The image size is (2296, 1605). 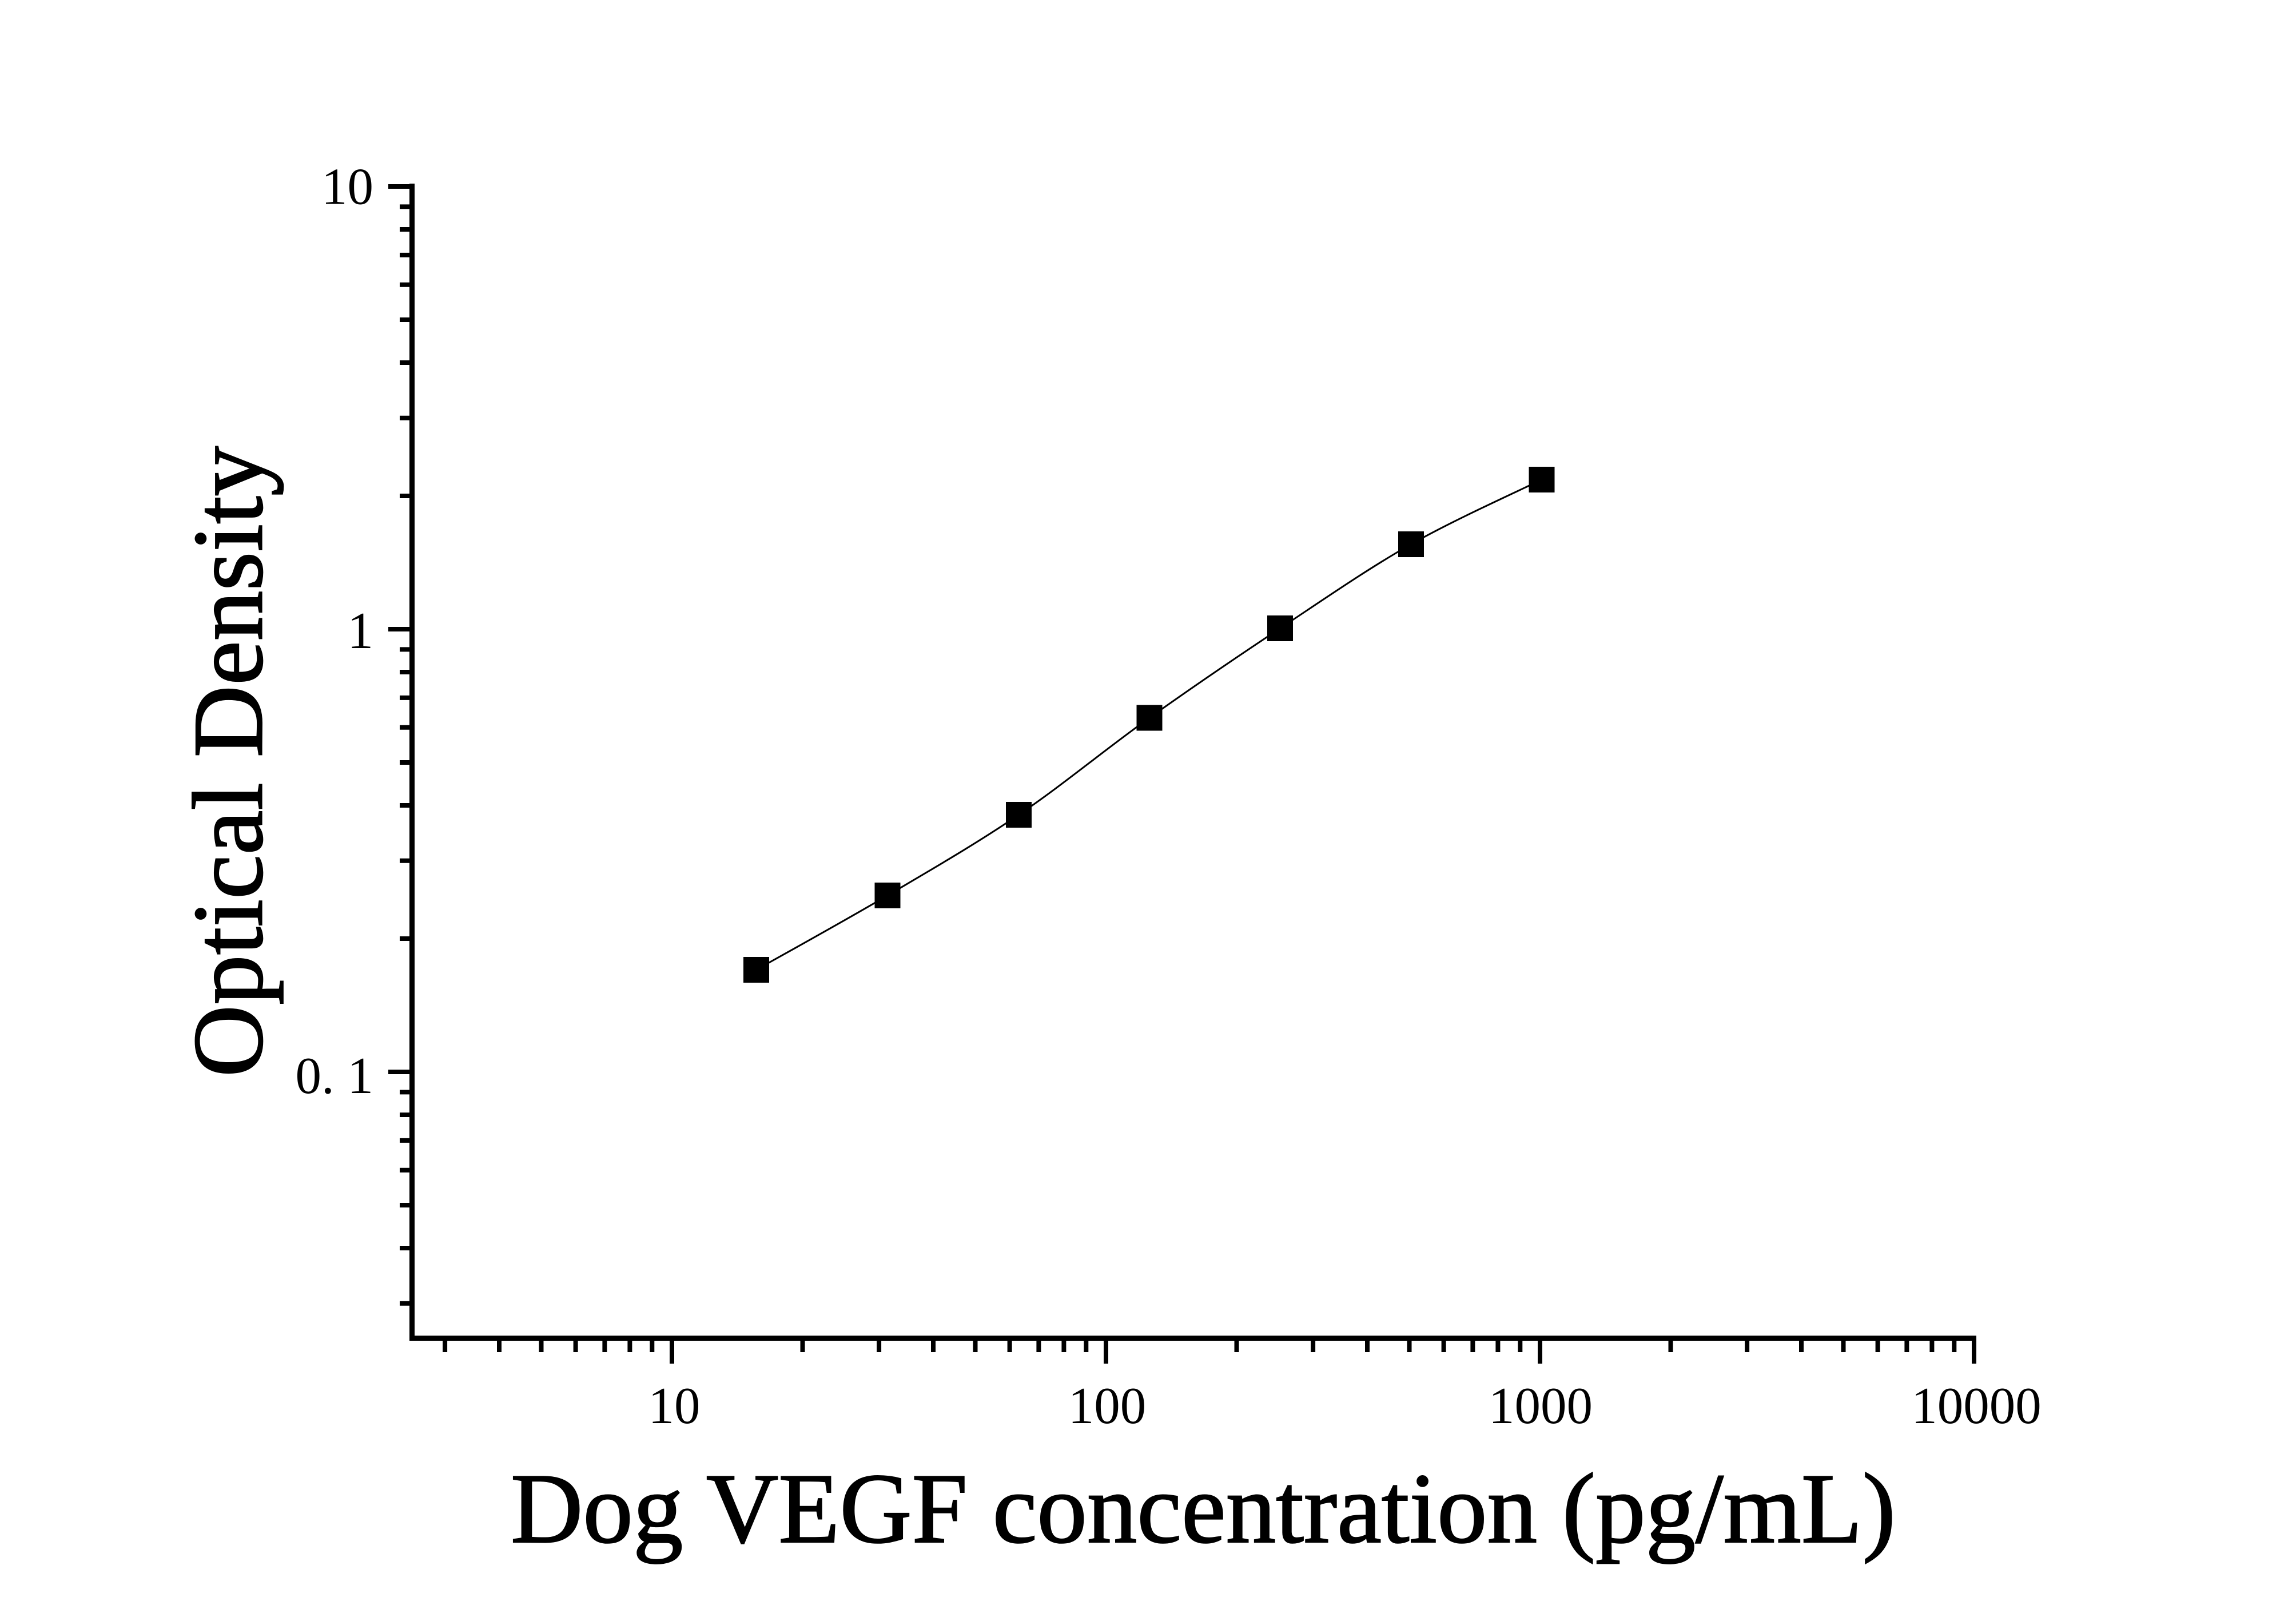 What do you see at coordinates (229, 761) in the screenshot?
I see `svg-text: Optical Density` at bounding box center [229, 761].